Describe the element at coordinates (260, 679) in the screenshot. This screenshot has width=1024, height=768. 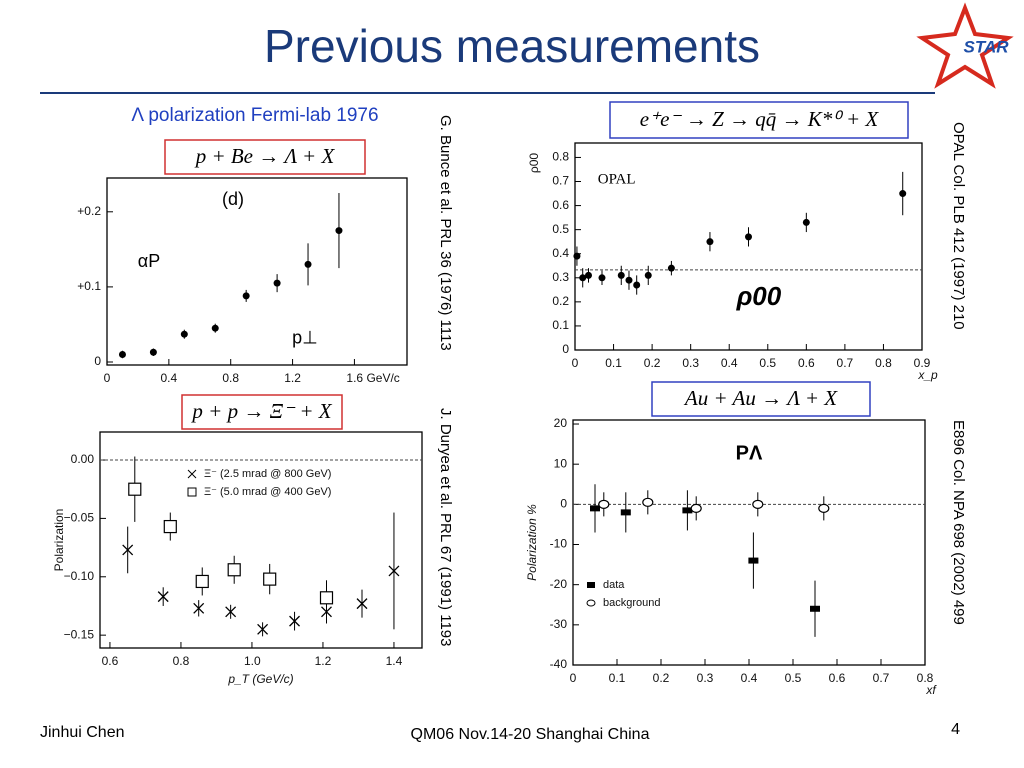
I see `x-axis-label: p_T (GeV/c)` at that location.